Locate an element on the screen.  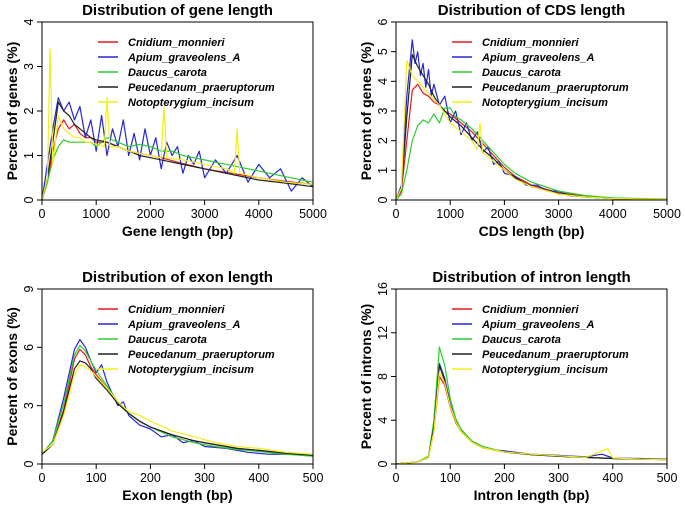
y-axis-label: Percent of exons (%) is located at coordinates (12, 376).